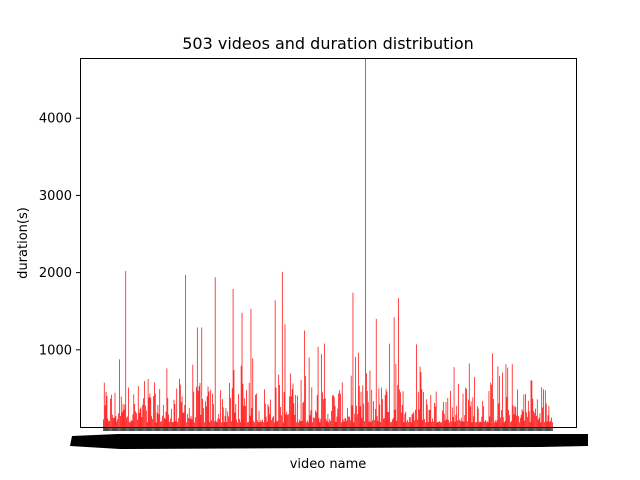 The image size is (640, 480). I want to click on y-tick-label: 4000, so click(55, 119).